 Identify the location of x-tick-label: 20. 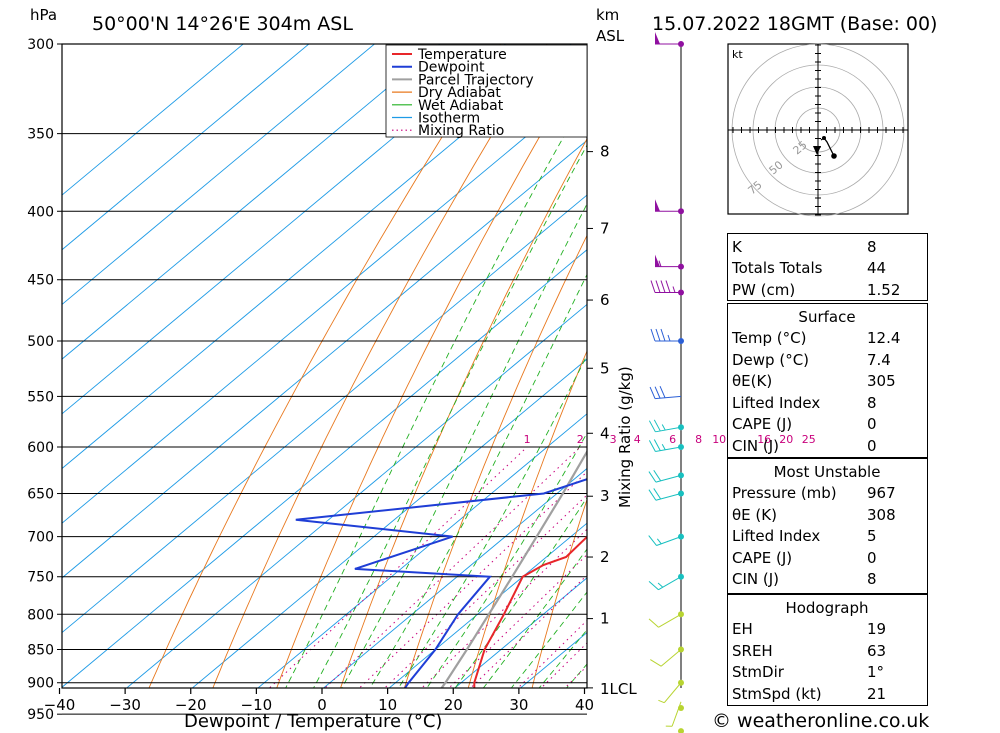
(453, 705).